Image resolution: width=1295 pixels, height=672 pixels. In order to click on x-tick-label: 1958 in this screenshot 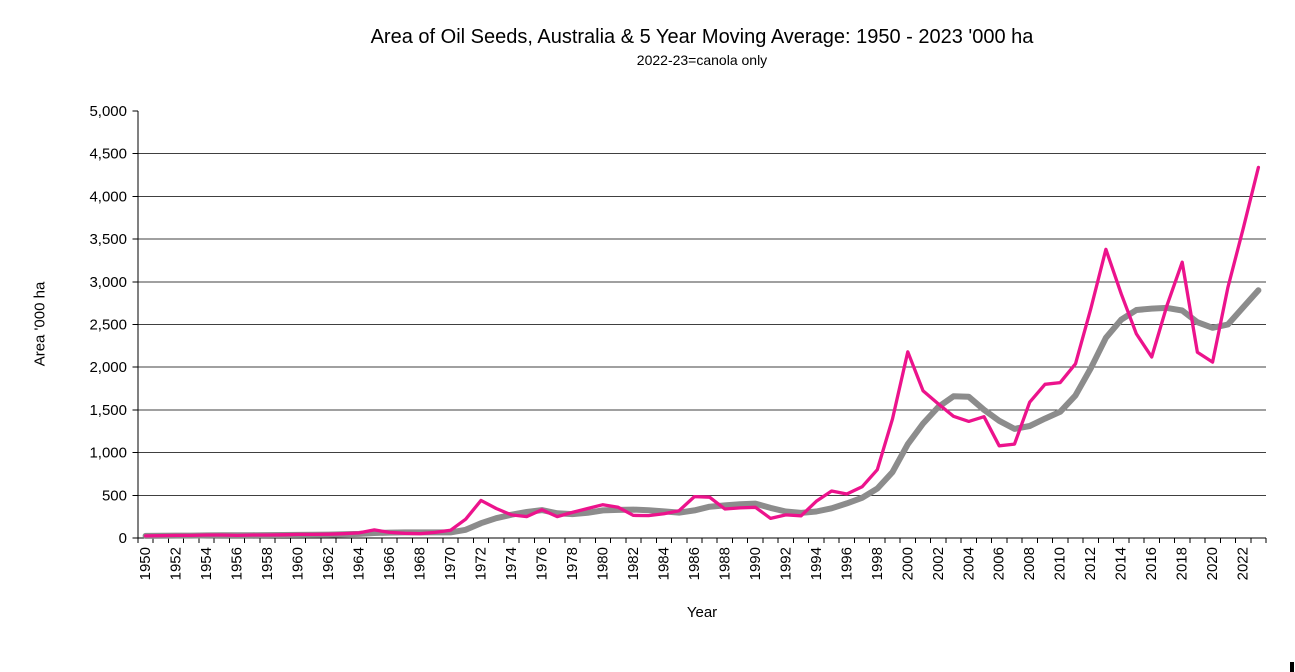, I will do `click(267, 563)`.